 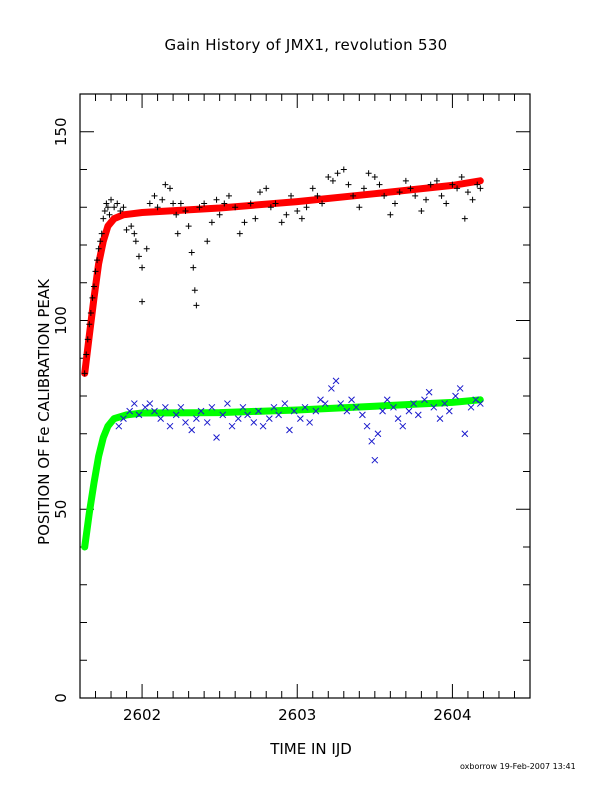 What do you see at coordinates (142, 715) in the screenshot?
I see `x-tick-label: 2602` at bounding box center [142, 715].